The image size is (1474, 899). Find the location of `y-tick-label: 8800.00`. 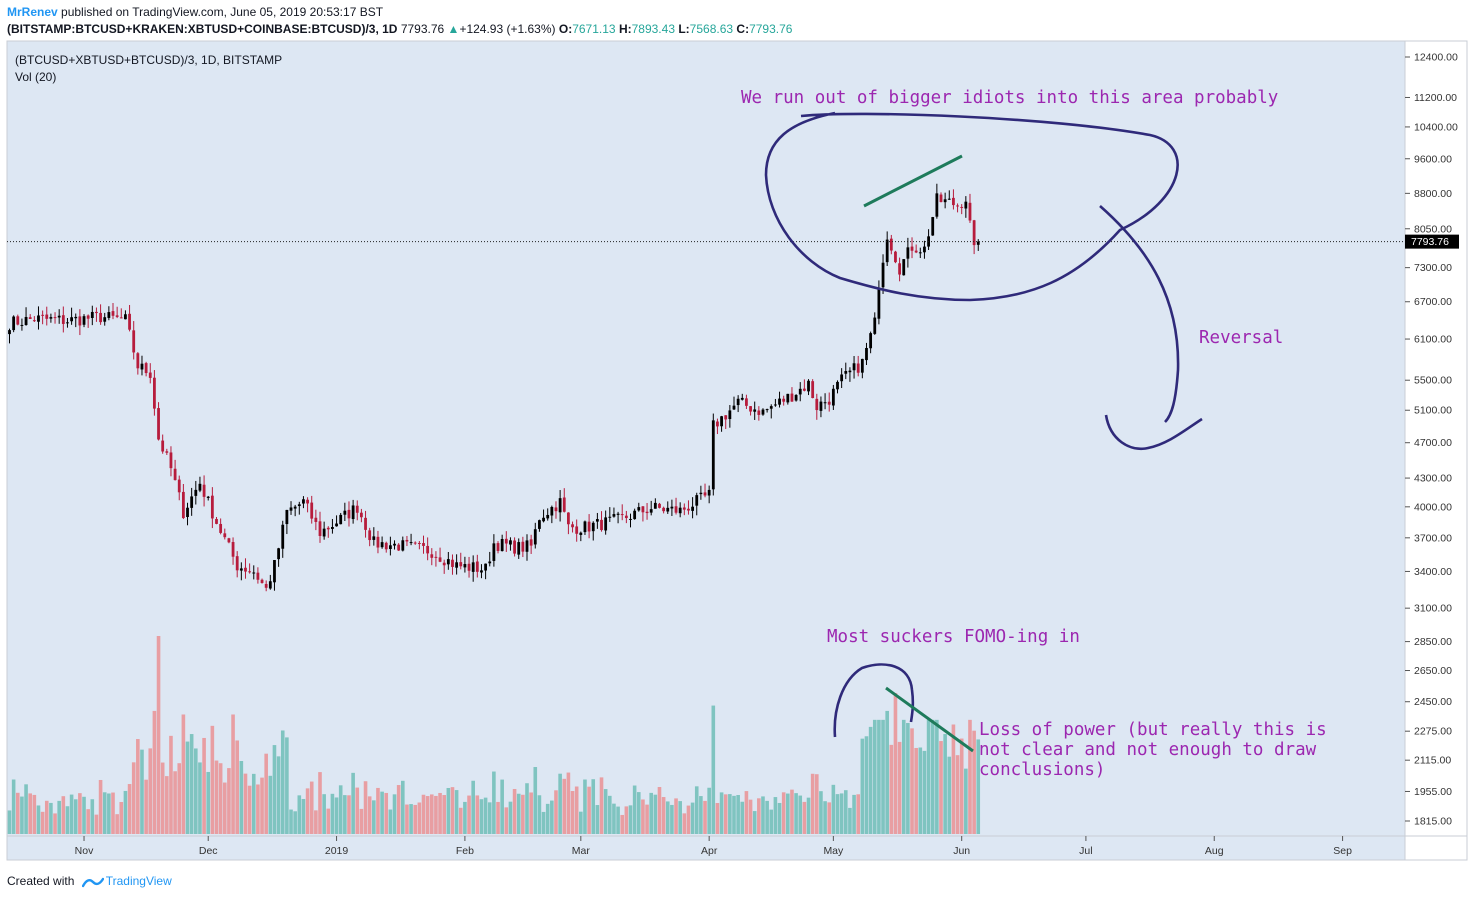

y-tick-label: 8800.00 is located at coordinates (1433, 194).